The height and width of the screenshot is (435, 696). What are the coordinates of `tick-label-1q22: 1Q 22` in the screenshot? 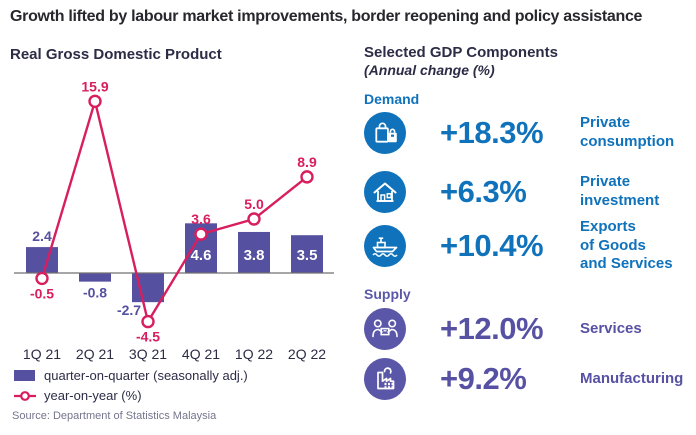 It's located at (254, 354).